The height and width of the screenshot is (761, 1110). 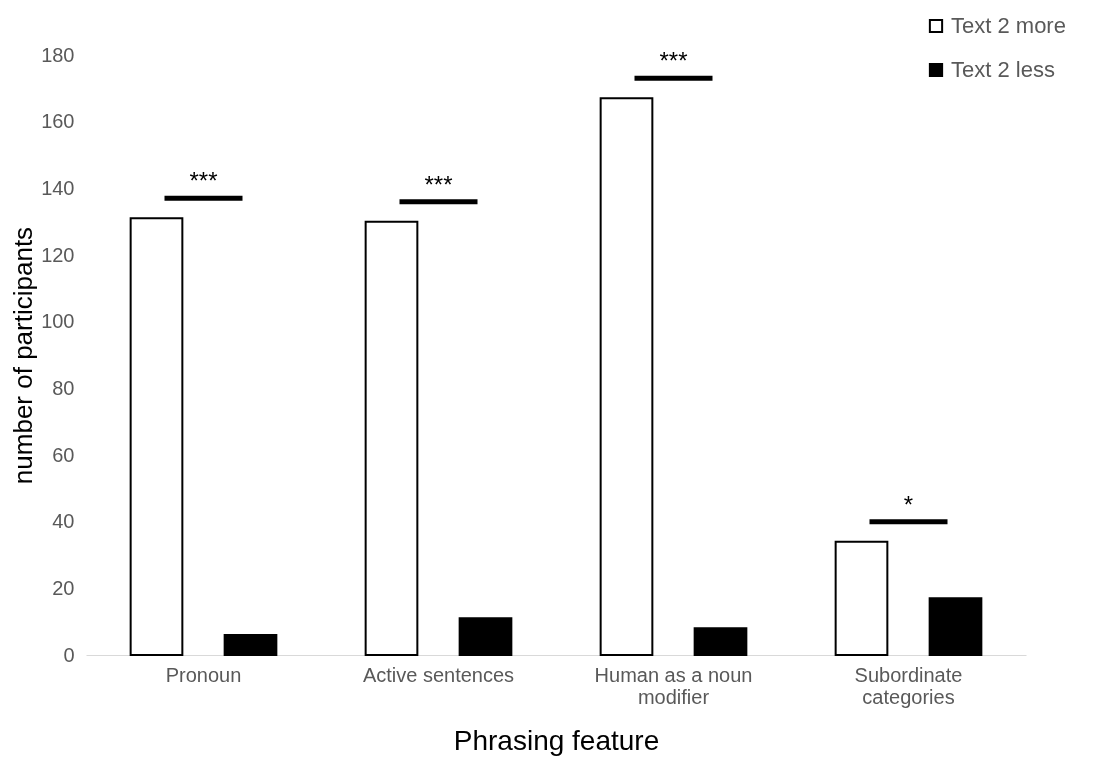 I want to click on x-tick-label: Subordinate categories, so click(x=908, y=685).